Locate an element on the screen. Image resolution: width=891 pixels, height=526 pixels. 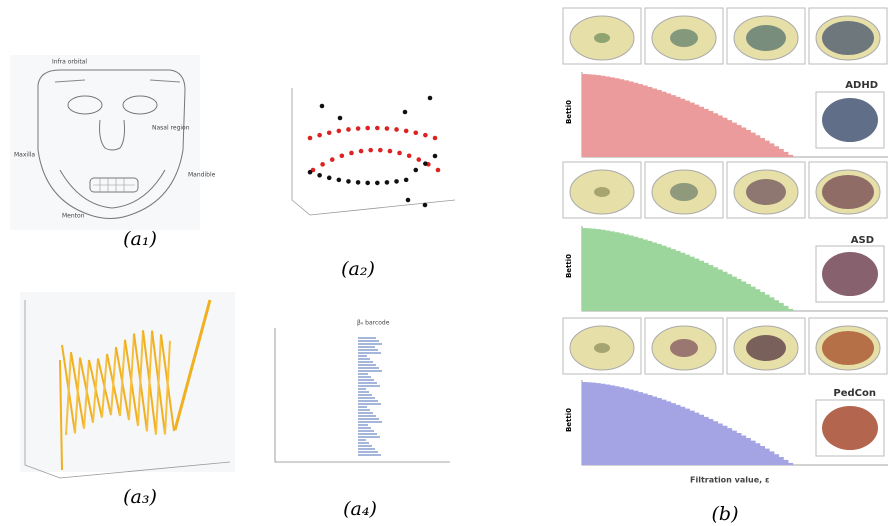
annotation: Mandible is located at coordinates (202, 175).